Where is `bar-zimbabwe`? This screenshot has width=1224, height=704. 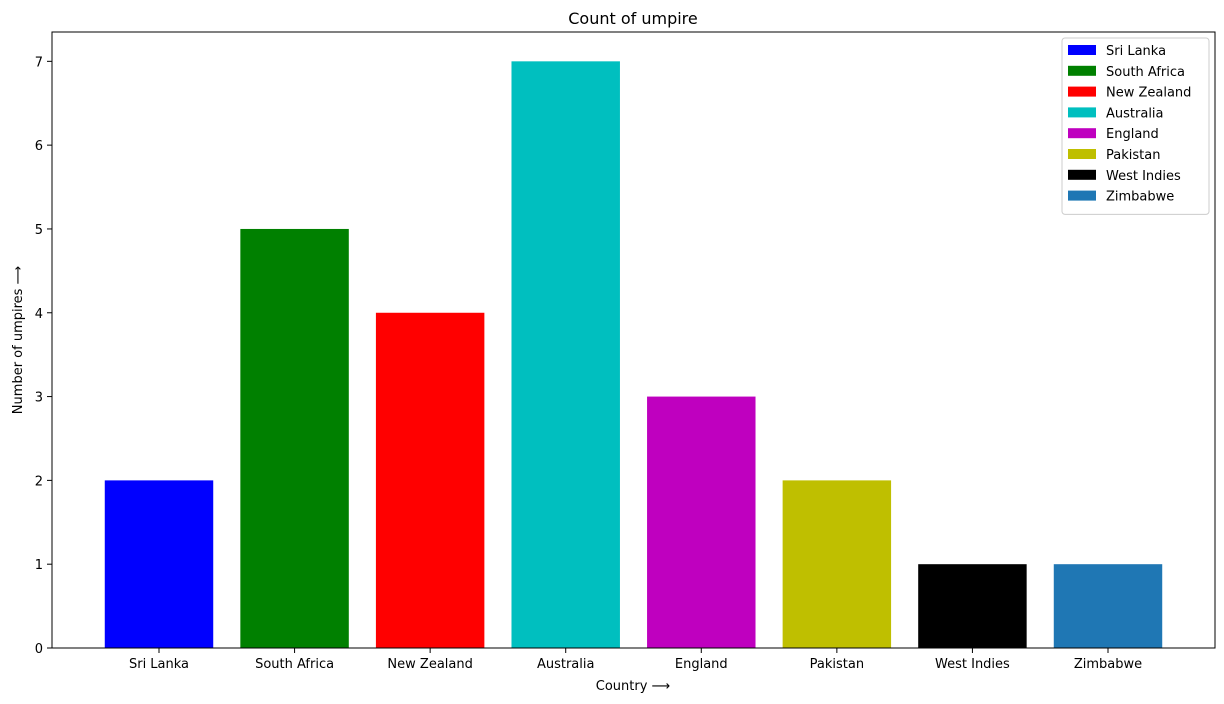 bar-zimbabwe is located at coordinates (1108, 606).